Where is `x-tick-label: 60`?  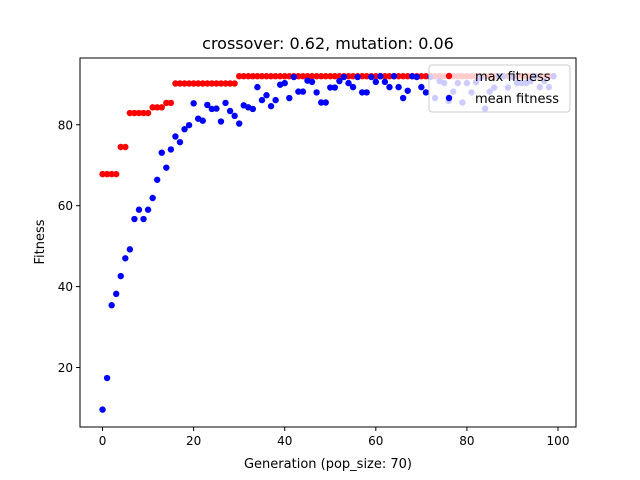
x-tick-label: 60 is located at coordinates (375, 441).